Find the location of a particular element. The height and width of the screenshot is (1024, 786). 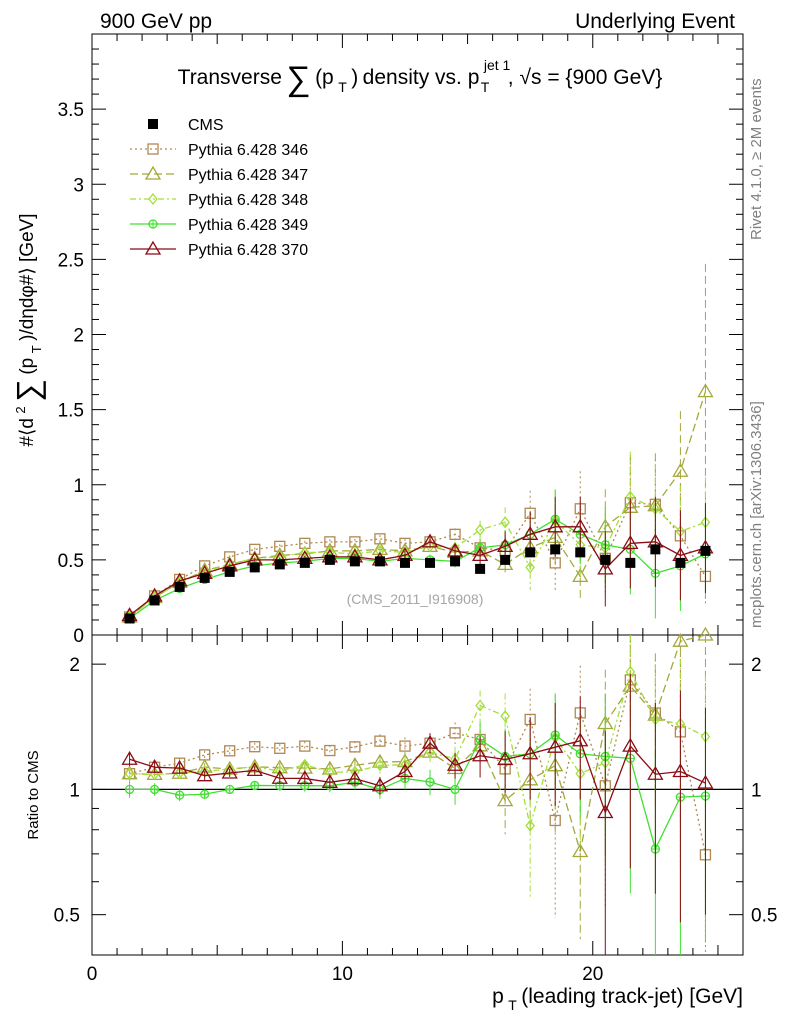

x-tick-label: 0 is located at coordinates (92, 974).